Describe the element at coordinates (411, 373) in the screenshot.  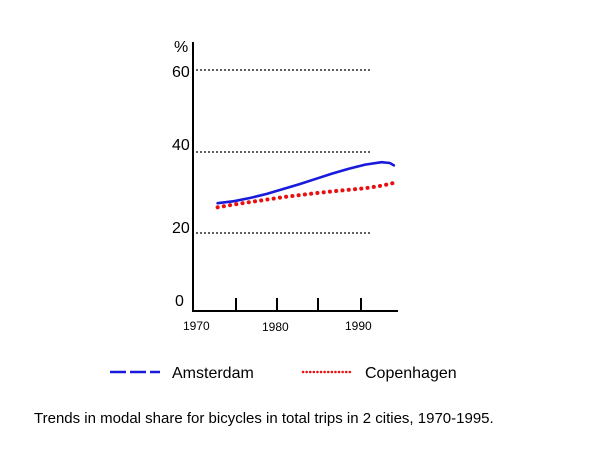
I see `legend-label-copenhagen: Copenhagen` at that location.